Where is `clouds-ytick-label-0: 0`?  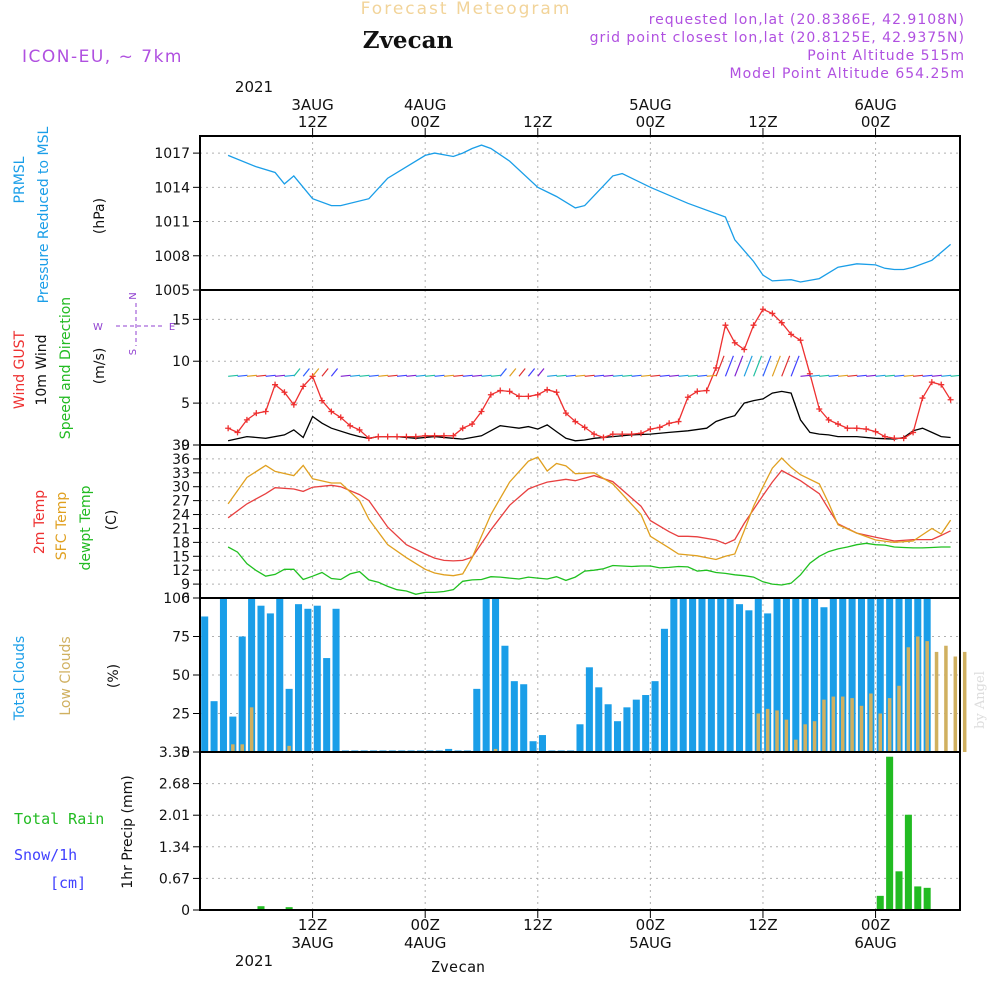 clouds-ytick-label-0: 0 is located at coordinates (185, 753).